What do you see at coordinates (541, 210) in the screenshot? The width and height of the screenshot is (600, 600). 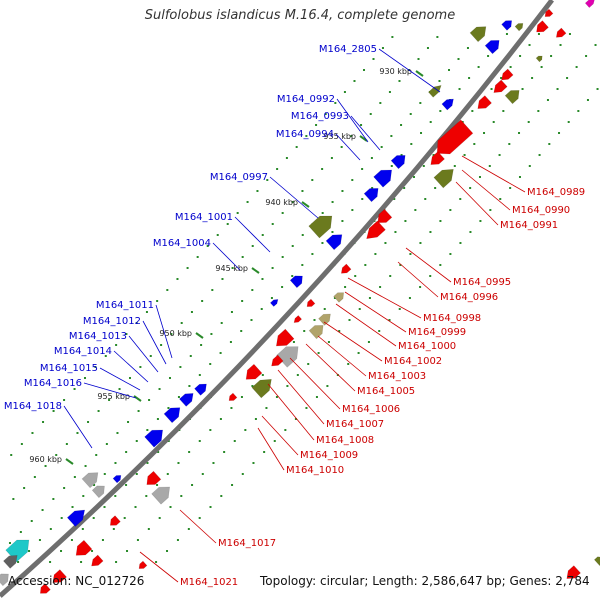 I see `right-gene-label: M164_0990` at bounding box center [541, 210].